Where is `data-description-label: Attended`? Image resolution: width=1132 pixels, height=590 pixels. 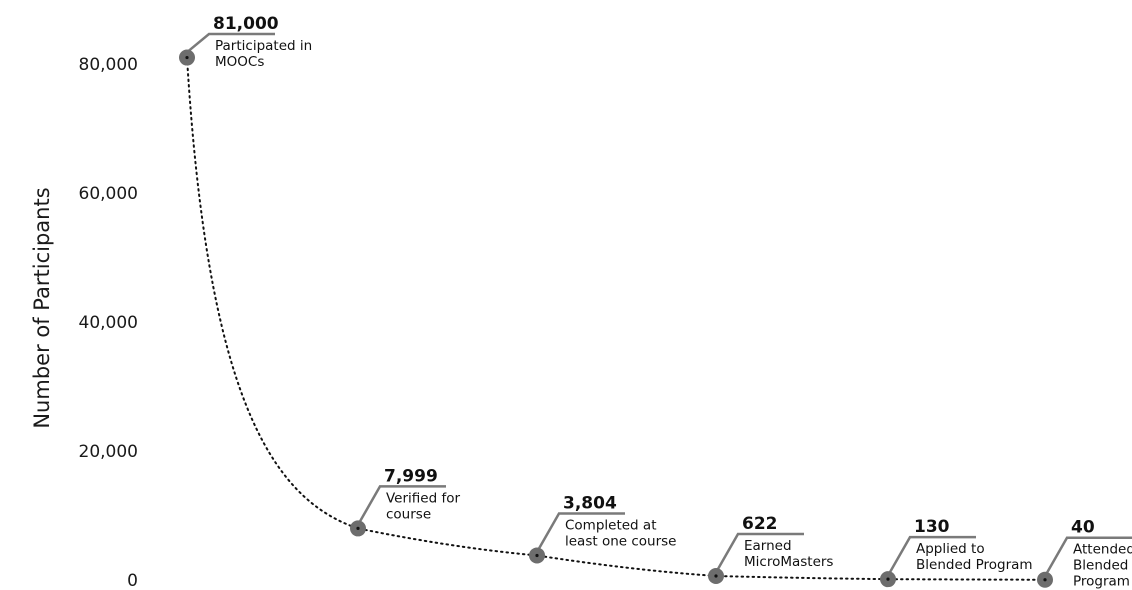 data-description-label: Attended is located at coordinates (1102, 550).